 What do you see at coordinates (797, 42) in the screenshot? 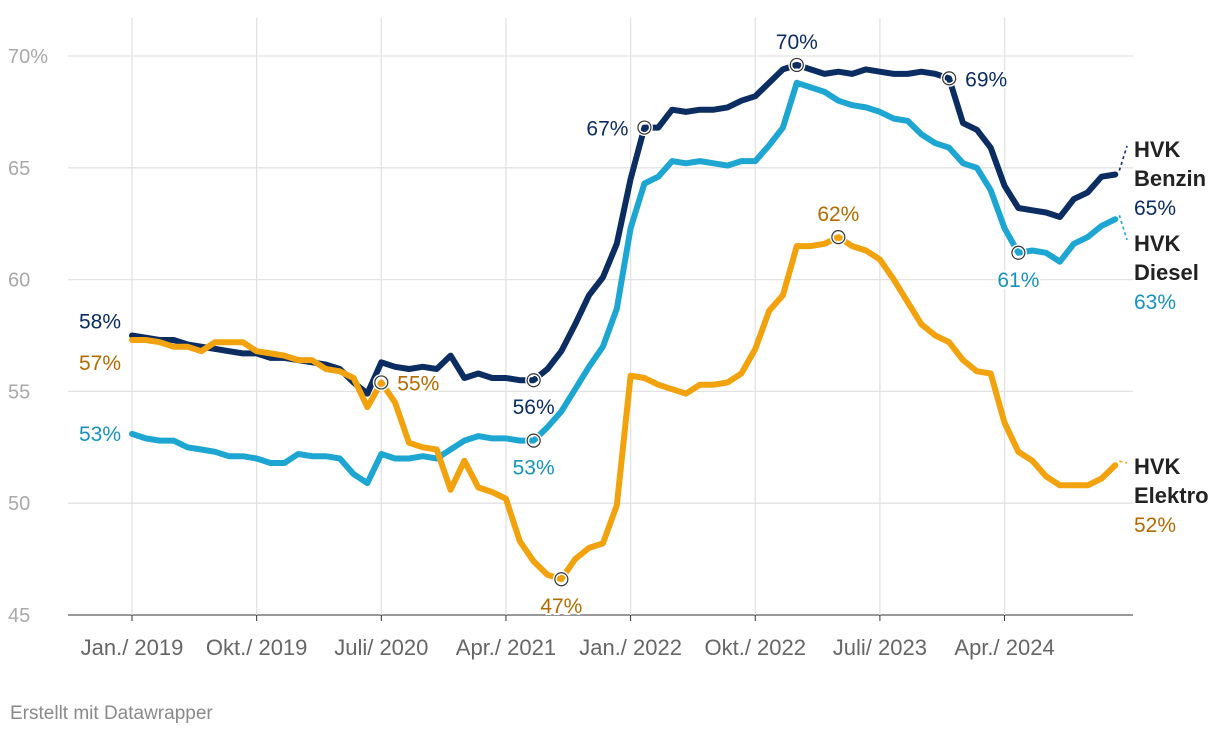
I see `data-label: 70%` at bounding box center [797, 42].